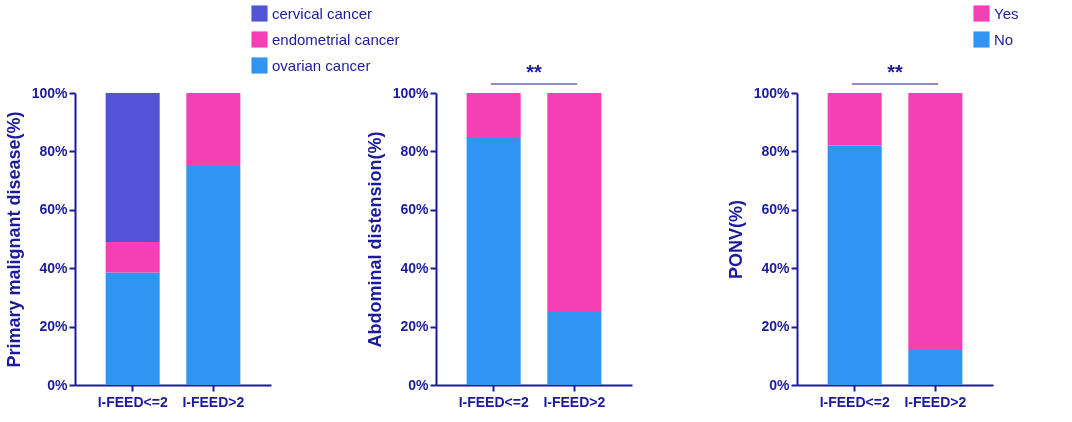 This screenshot has height=422, width=1072. I want to click on y-axis-title: Primary malignant disease(%), so click(13, 239).